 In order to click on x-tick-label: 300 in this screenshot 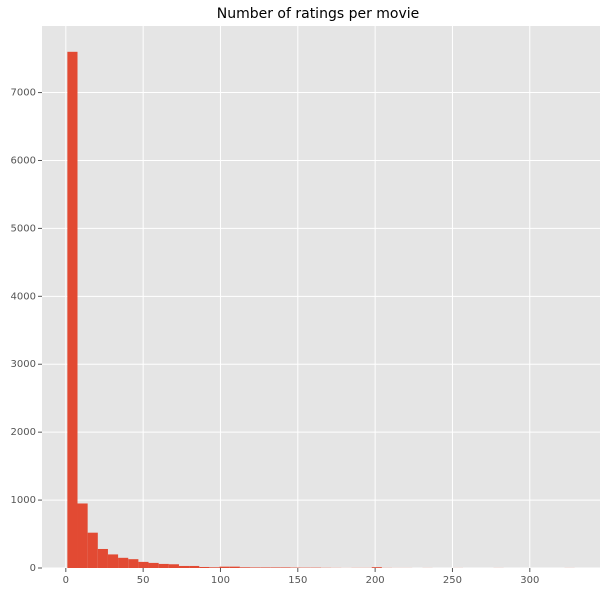, I will do `click(529, 580)`.